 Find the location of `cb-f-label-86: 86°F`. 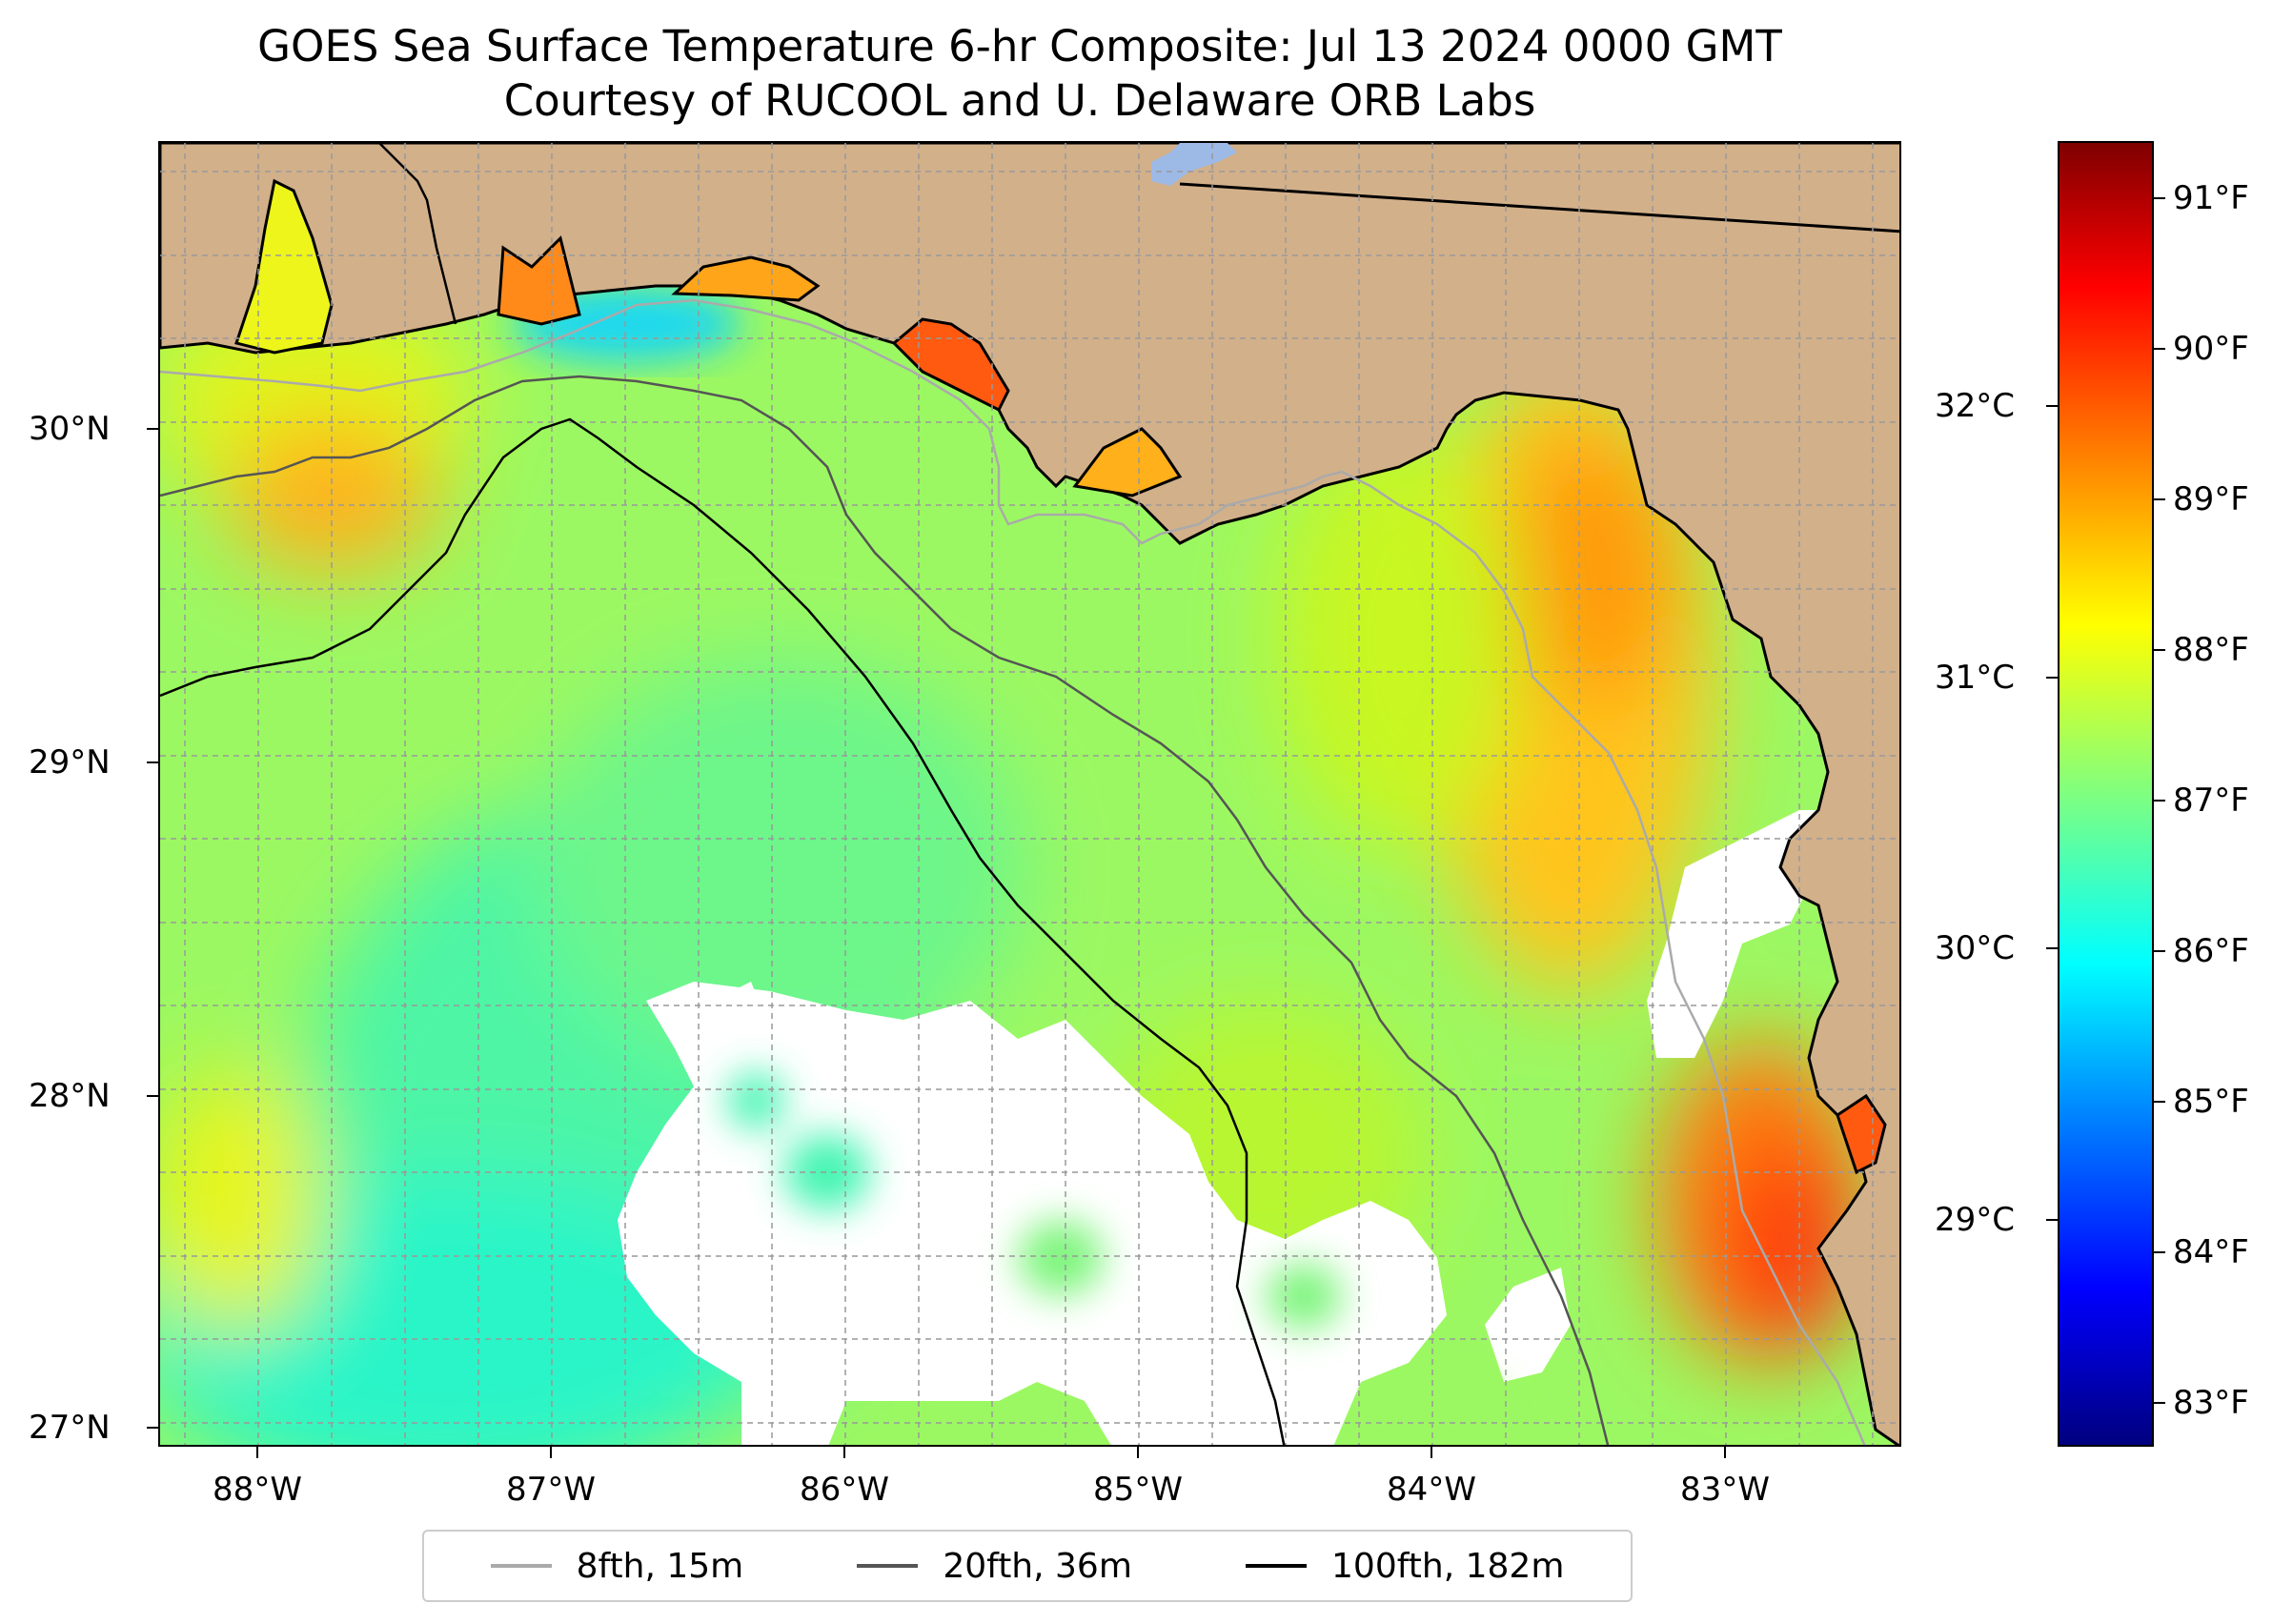

cb-f-label-86: 86°F is located at coordinates (2211, 951).